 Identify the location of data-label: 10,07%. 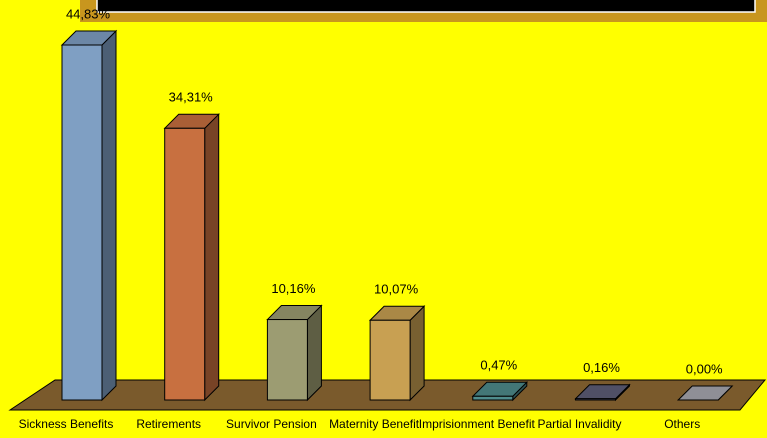
(396, 289).